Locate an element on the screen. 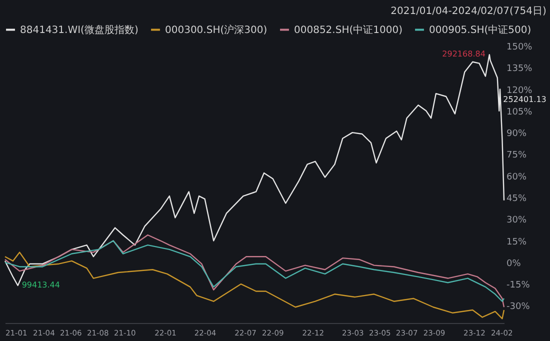 The image size is (550, 341). y-tick-label: 30% is located at coordinates (516, 221).